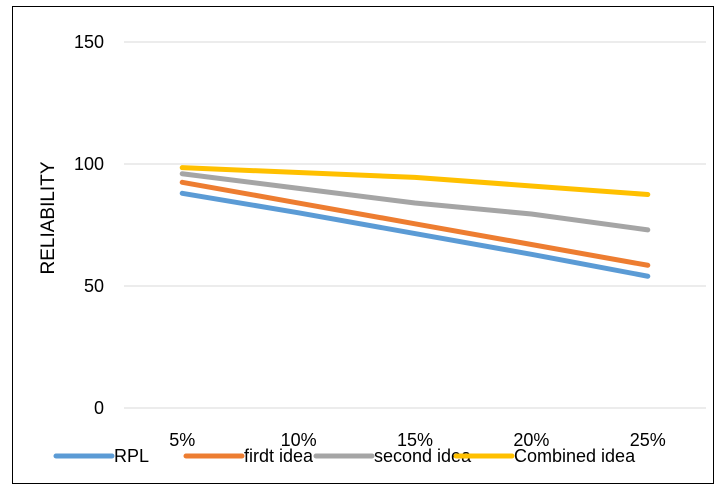 The height and width of the screenshot is (492, 726). What do you see at coordinates (94, 286) in the screenshot?
I see `y-tick-label: 50` at bounding box center [94, 286].